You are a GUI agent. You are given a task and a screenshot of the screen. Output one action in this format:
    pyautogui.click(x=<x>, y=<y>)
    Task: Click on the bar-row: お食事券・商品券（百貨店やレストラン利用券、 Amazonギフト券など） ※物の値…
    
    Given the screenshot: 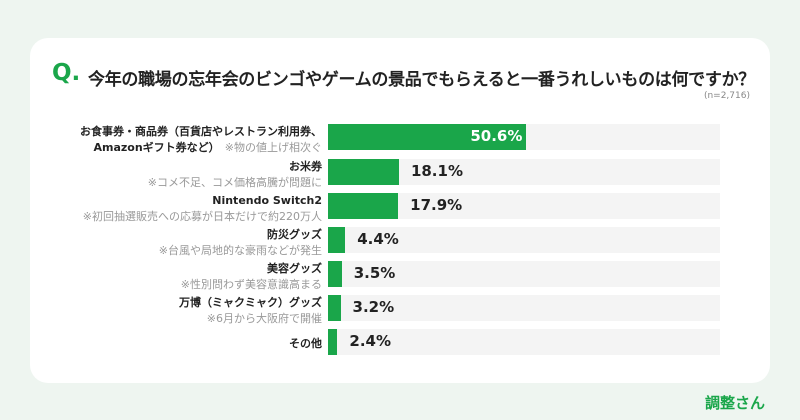 What is the action you would take?
    pyautogui.click(x=400, y=138)
    